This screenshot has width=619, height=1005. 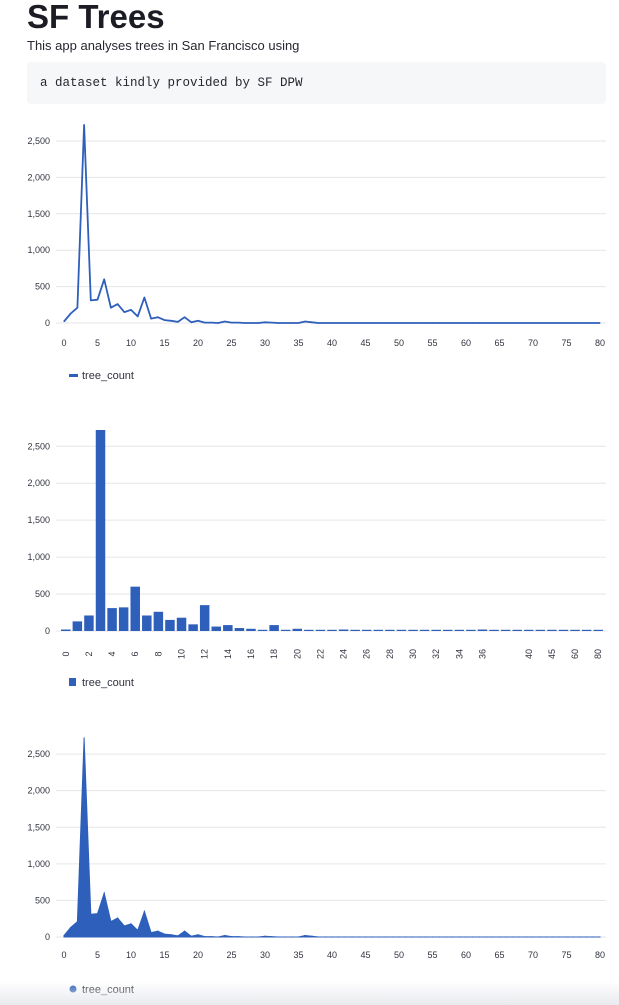 I want to click on x-tick-label: 34, so click(x=459, y=654).